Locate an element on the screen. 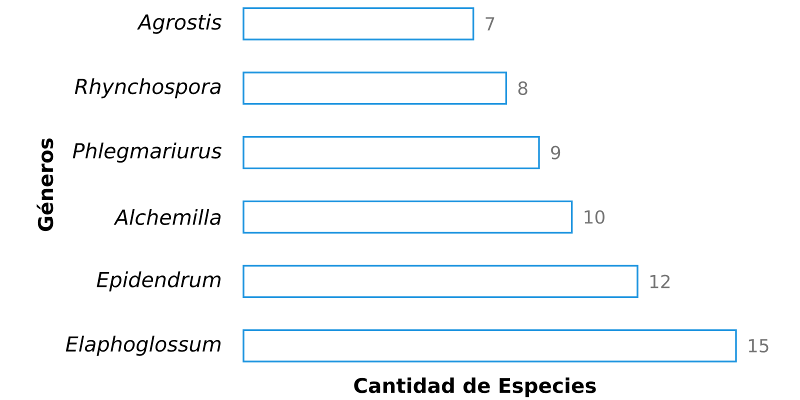  x-axis-title: Cantidad de Especies is located at coordinates (475, 387).